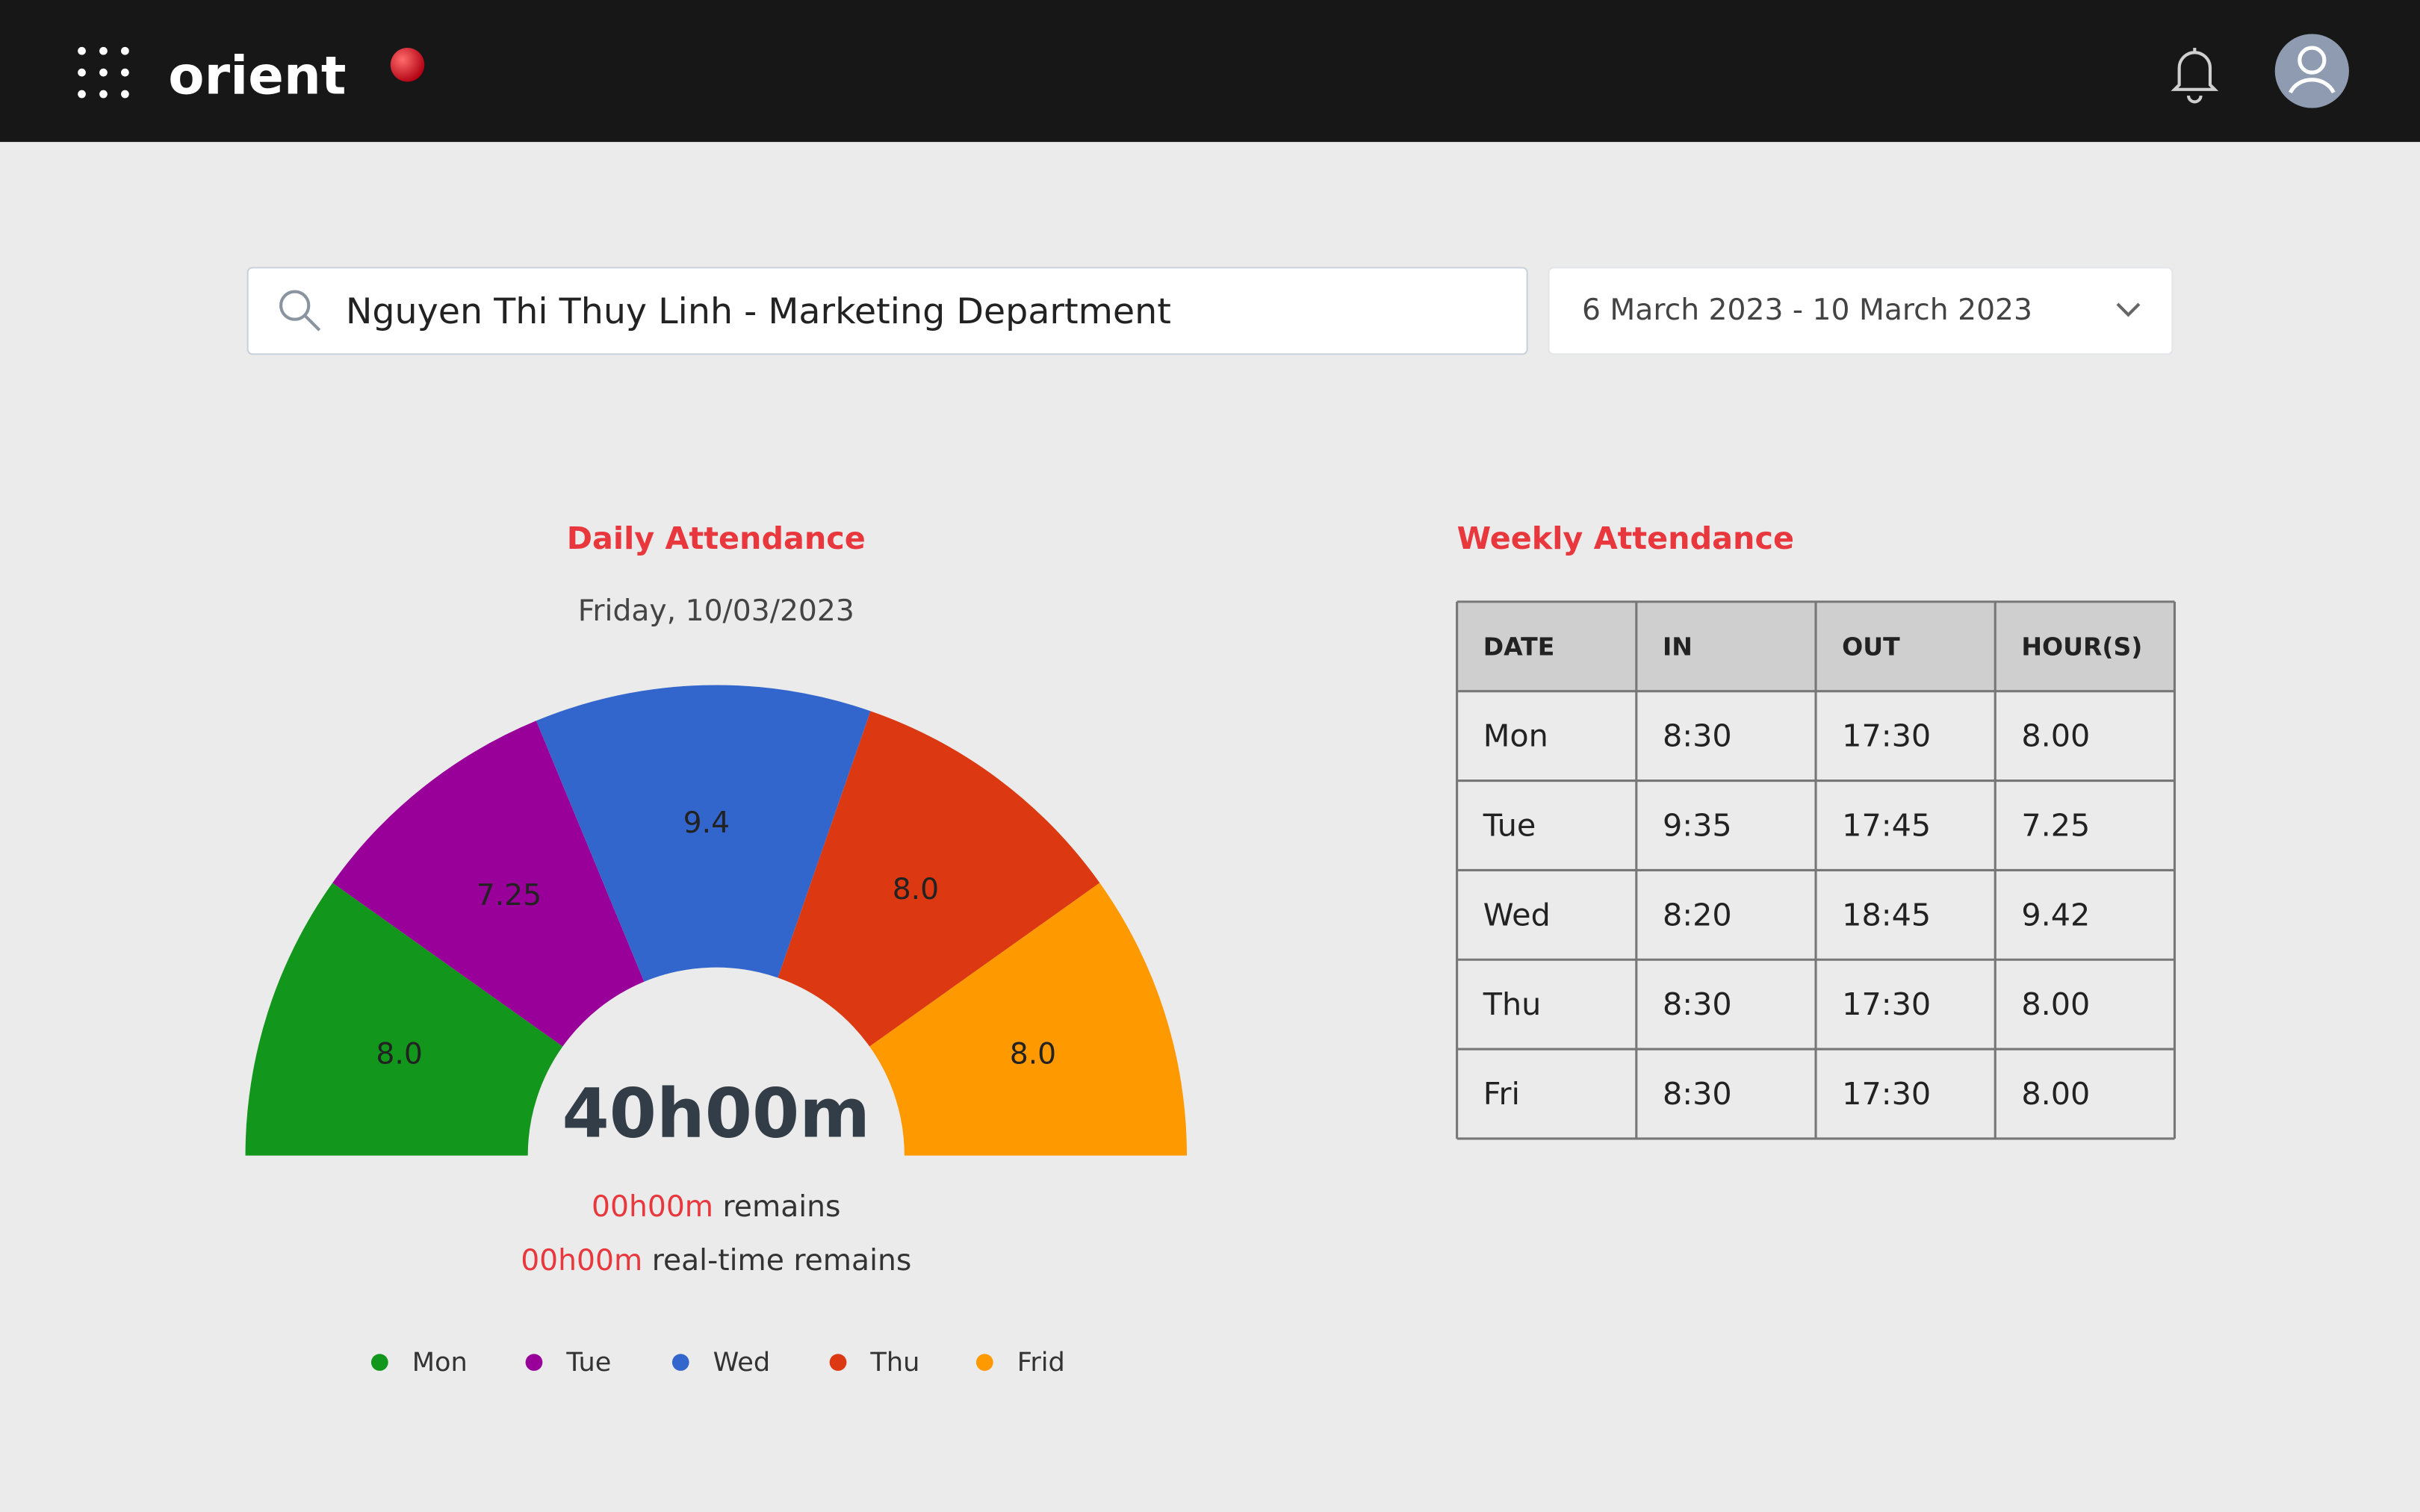 The image size is (2420, 1512). What do you see at coordinates (1697, 825) in the screenshot?
I see `table-cell: 9:35` at bounding box center [1697, 825].